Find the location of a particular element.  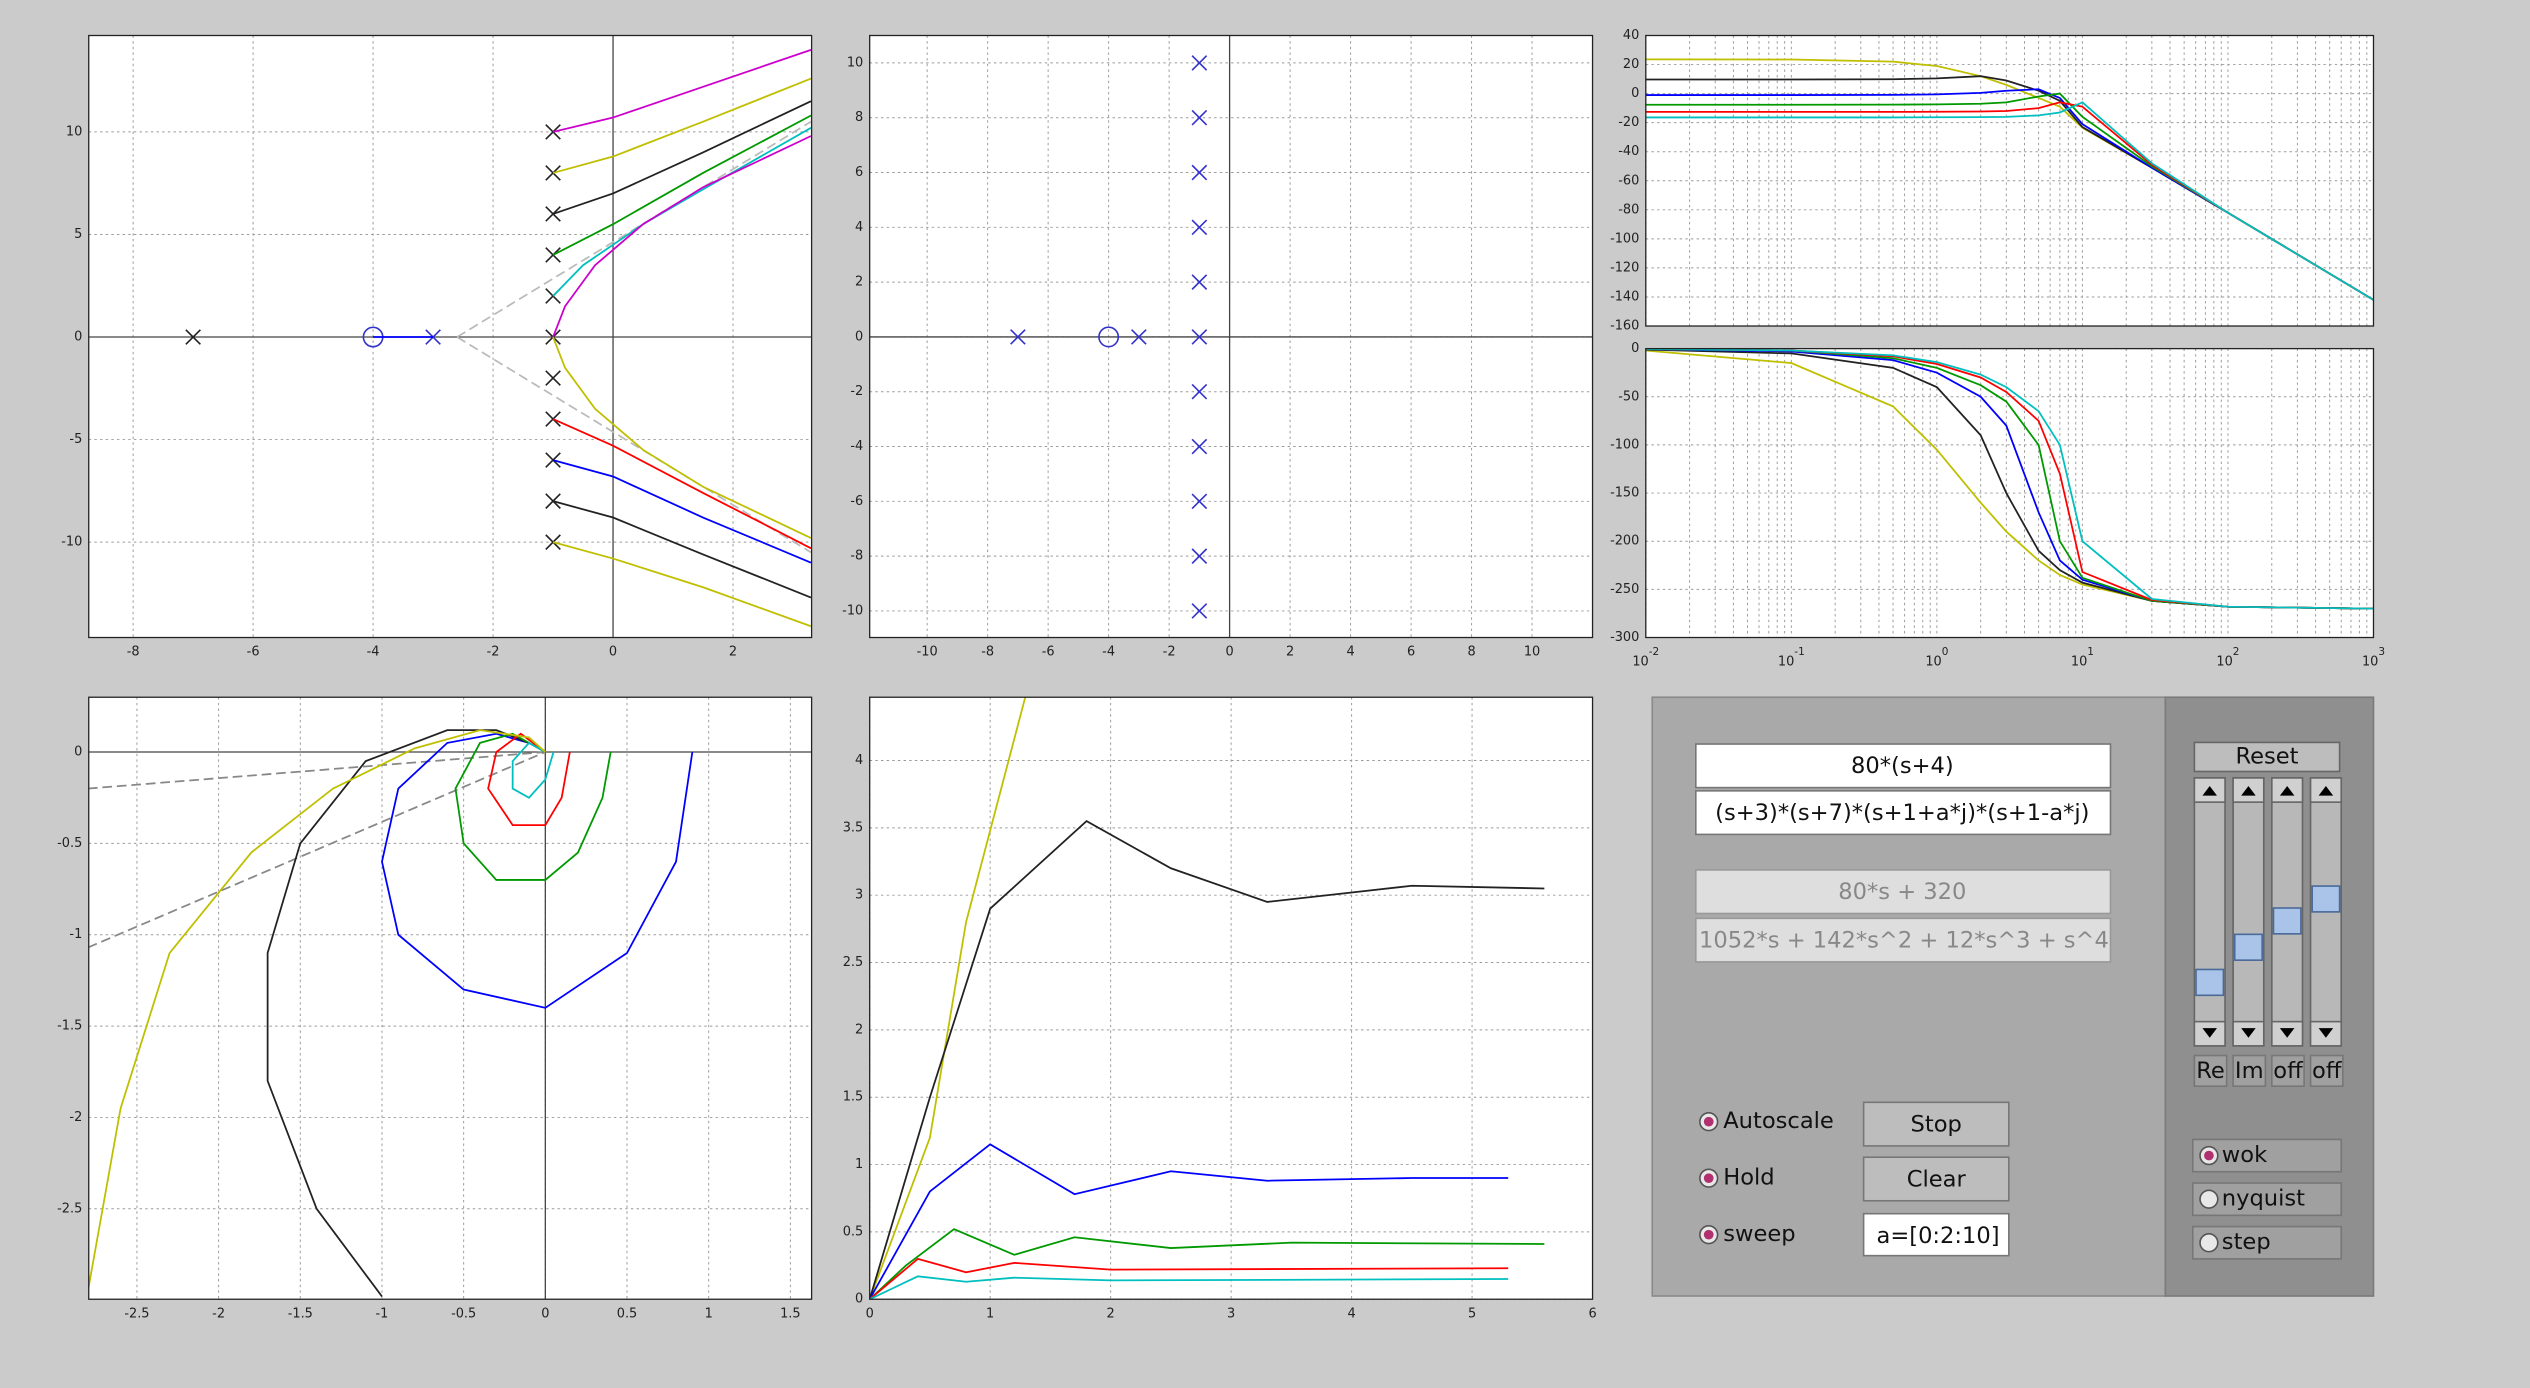

y-tick-label: -0.5 is located at coordinates (69, 843).